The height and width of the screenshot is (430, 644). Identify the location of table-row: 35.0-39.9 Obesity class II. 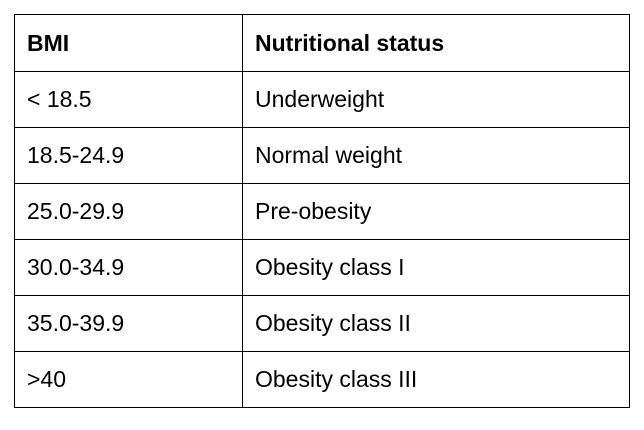
(322, 323).